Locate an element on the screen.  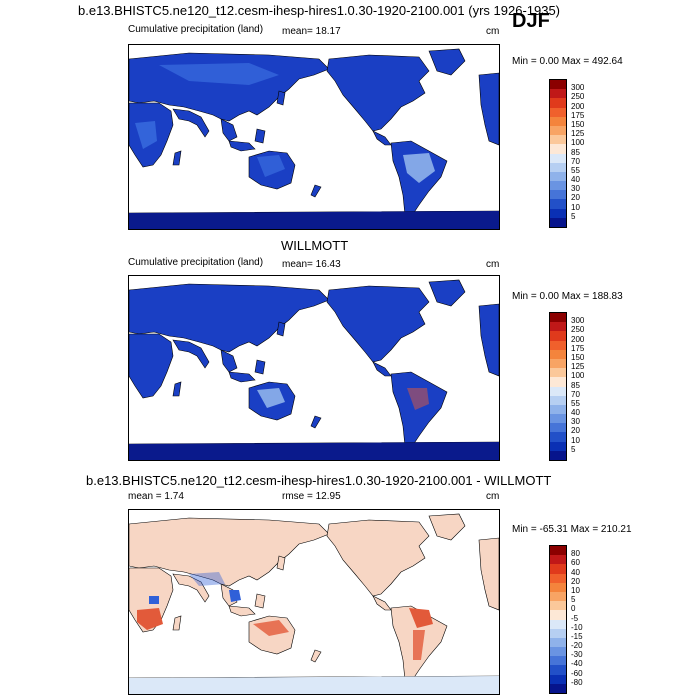
panel3-colorbar-tick-label: -20 is located at coordinates (577, 646).